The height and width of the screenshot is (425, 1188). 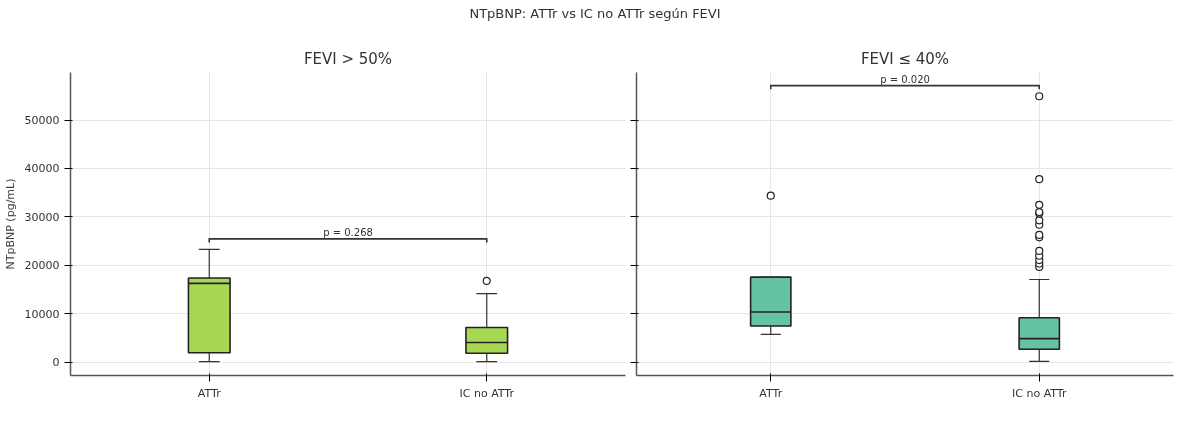 I want to click on y-tick-label: 40000, so click(x=42, y=169).